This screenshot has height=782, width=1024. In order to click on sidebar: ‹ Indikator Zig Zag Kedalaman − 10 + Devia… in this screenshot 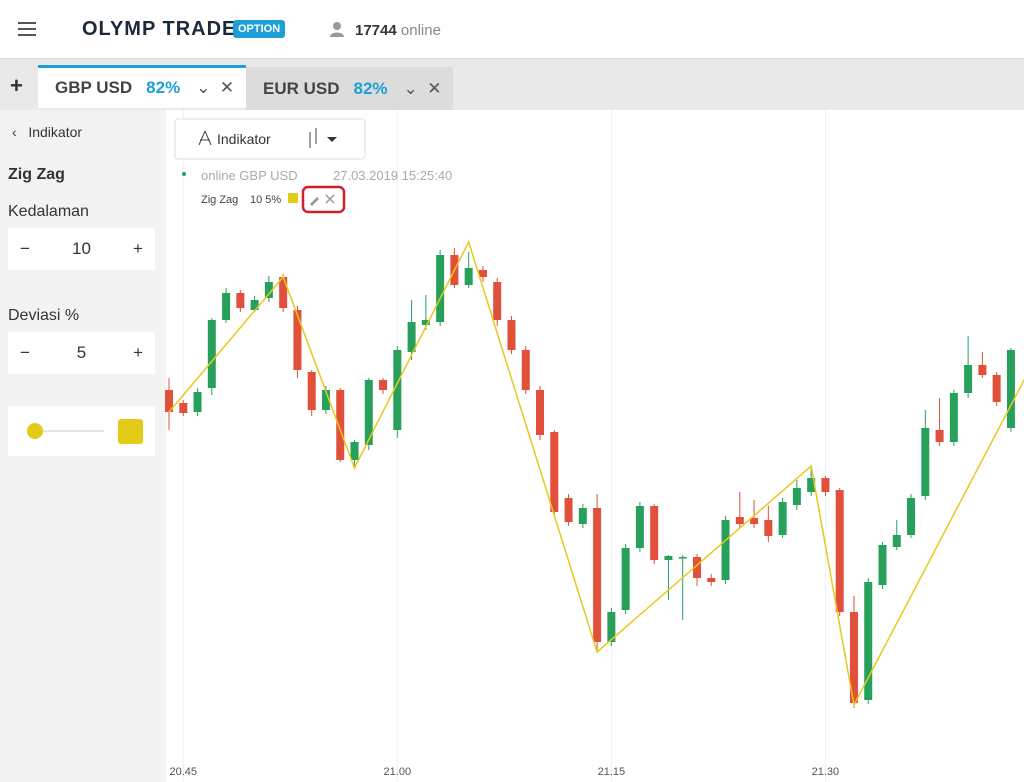, I will do `click(83, 446)`.